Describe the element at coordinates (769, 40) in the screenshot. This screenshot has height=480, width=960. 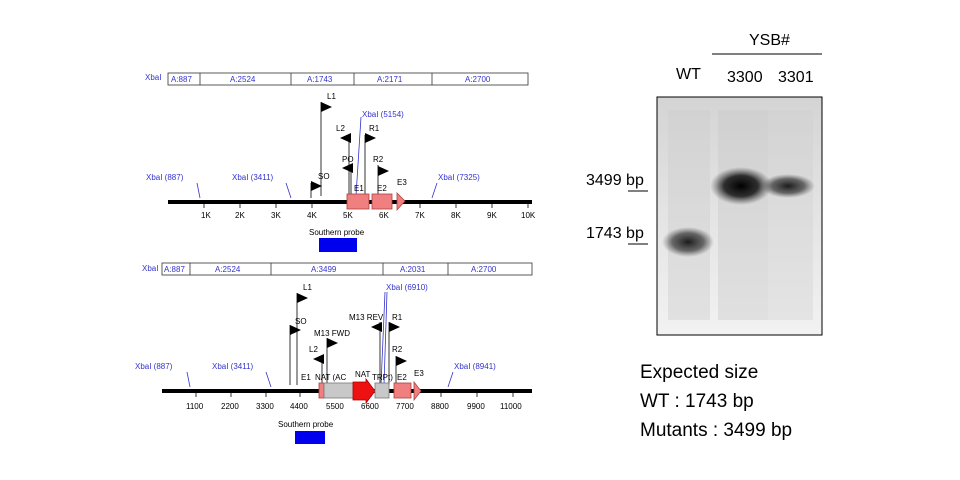
I see `ysb-group-label: YSB#` at that location.